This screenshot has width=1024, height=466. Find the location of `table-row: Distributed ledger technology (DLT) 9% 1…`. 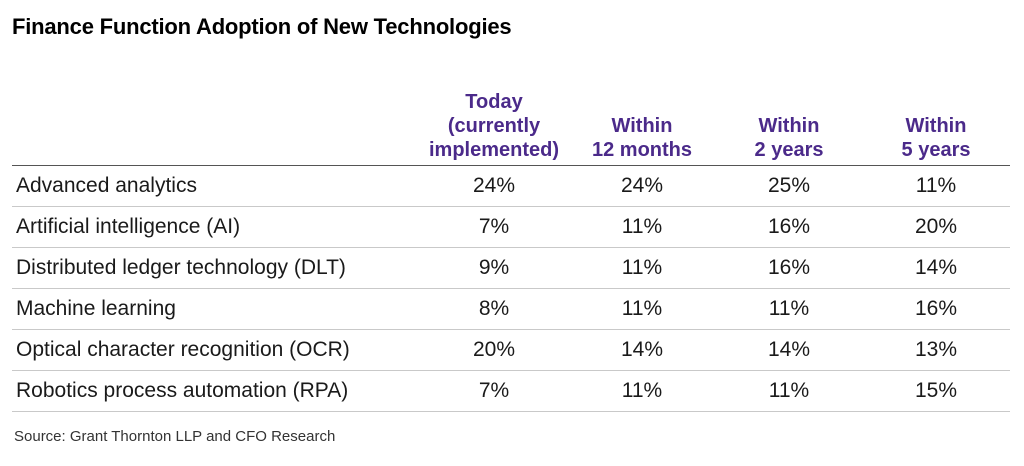

table-row: Distributed ledger technology (DLT) 9% 1… is located at coordinates (511, 268).